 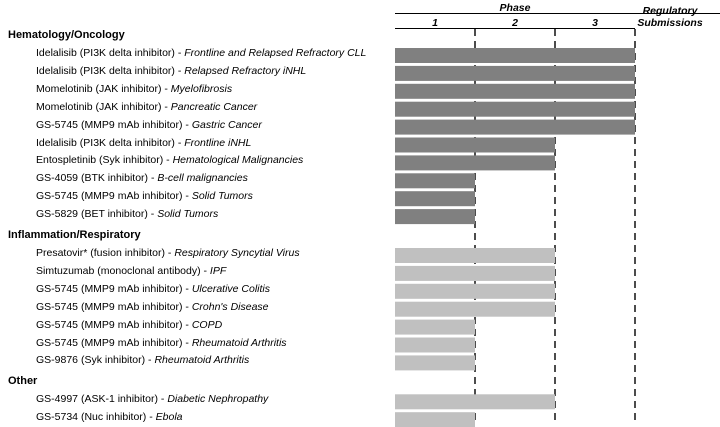 What do you see at coordinates (245, 70) in the screenshot?
I see `row-indication: Relapsed Refractory iNHL` at bounding box center [245, 70].